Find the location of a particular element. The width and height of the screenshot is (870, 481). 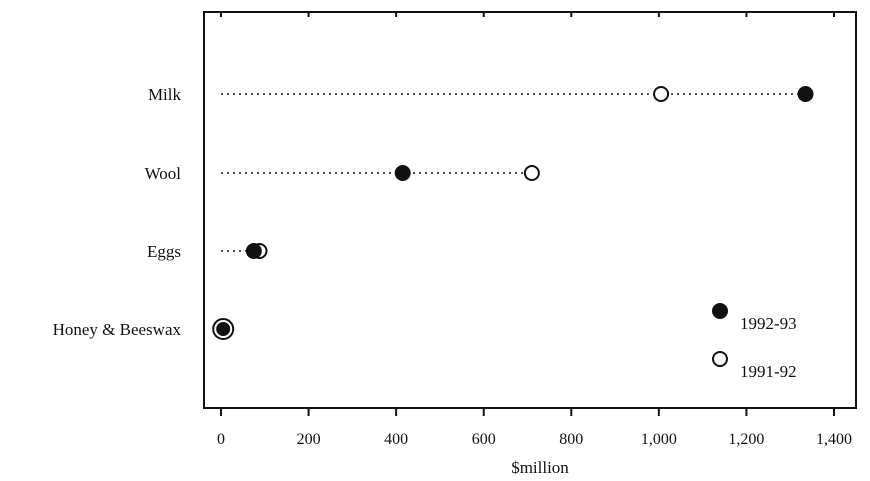

legend-marker-open is located at coordinates (720, 359).